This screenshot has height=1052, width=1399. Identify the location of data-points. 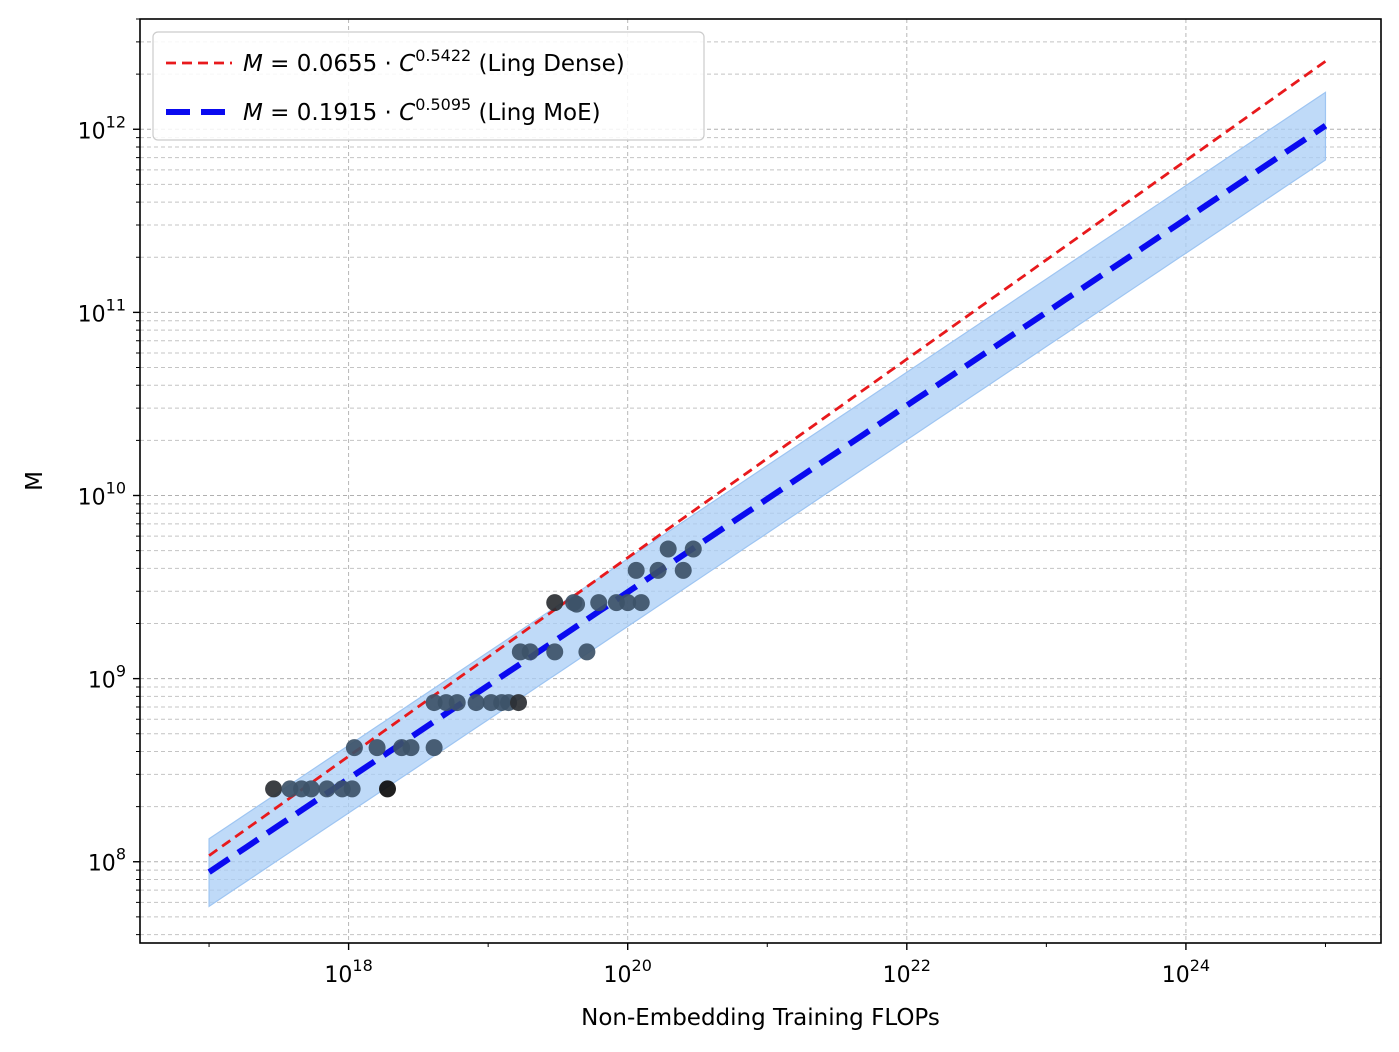
(483, 669).